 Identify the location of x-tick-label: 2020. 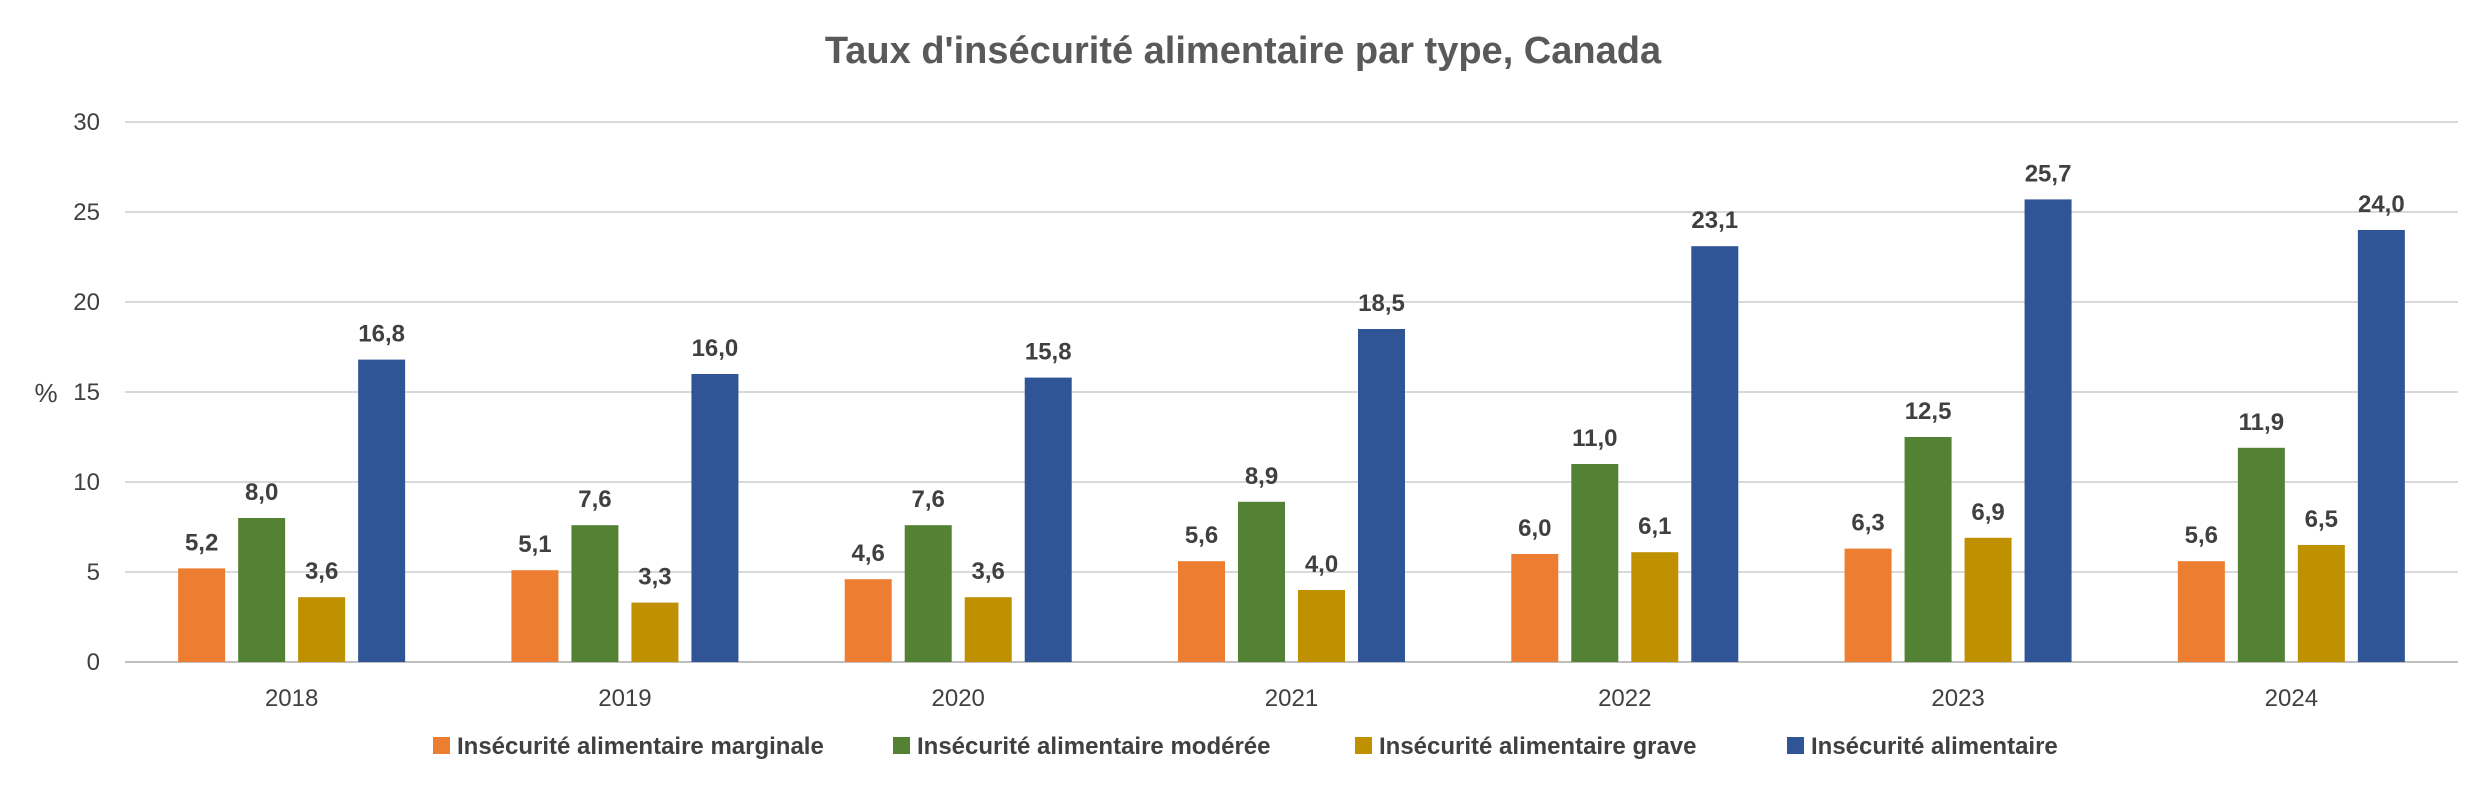
(958, 698).